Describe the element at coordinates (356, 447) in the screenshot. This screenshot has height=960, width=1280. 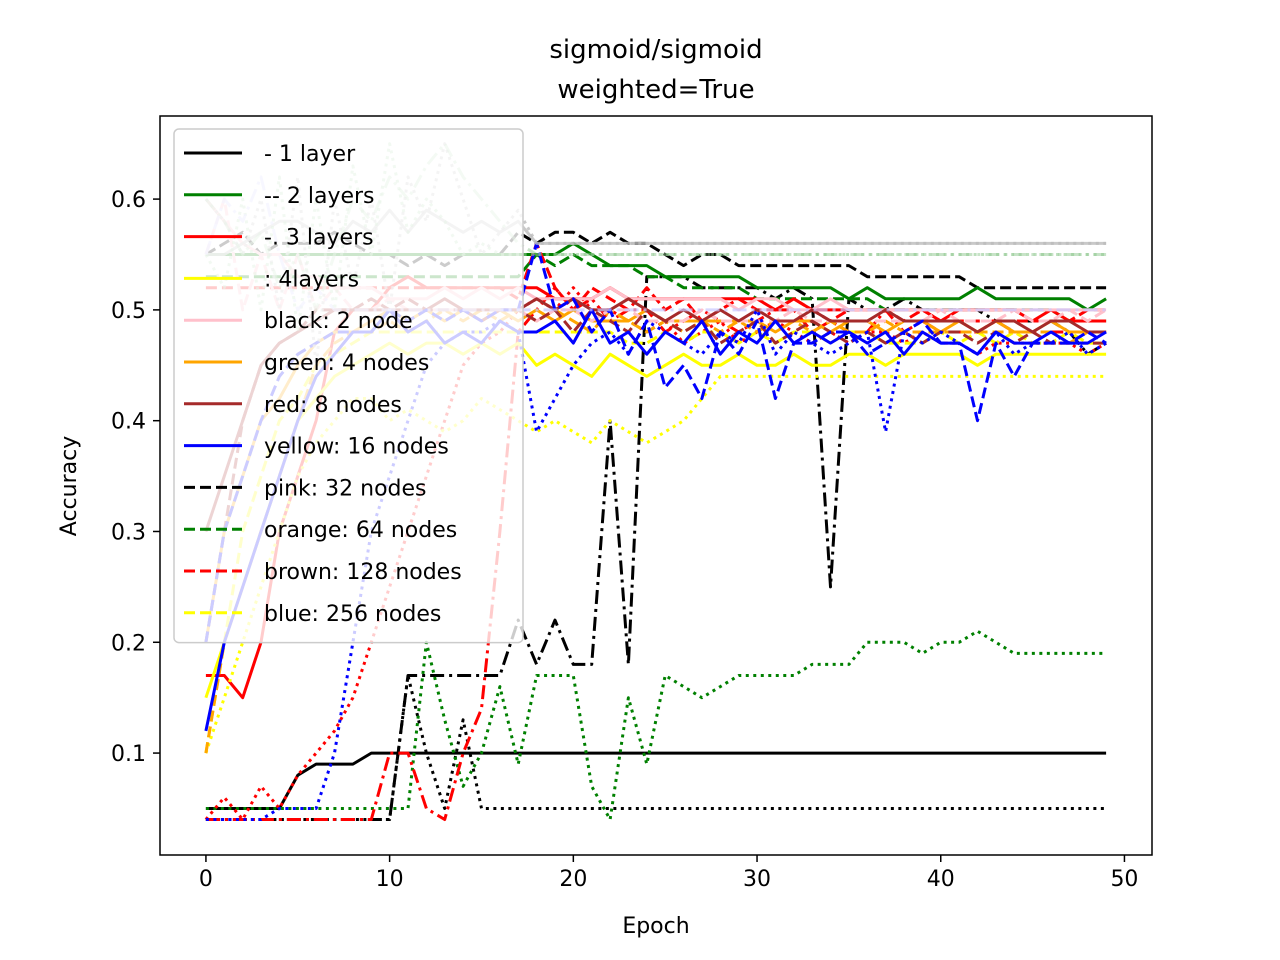
I see `legend-label: yellow: 16 nodes` at that location.